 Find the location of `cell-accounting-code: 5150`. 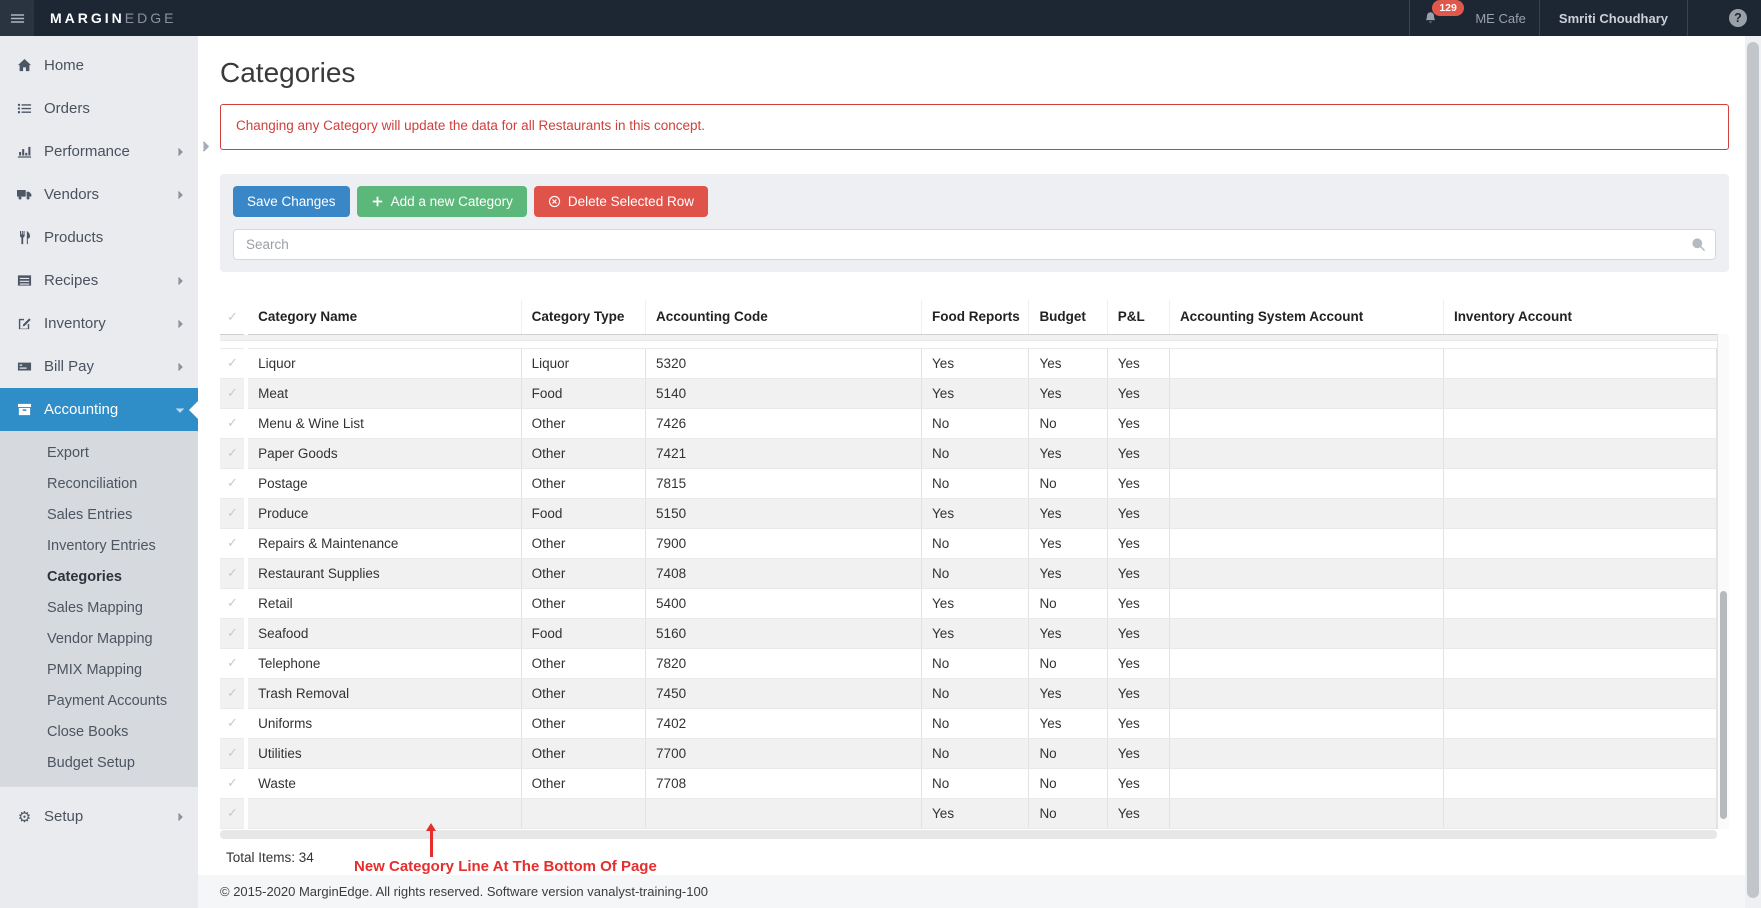

cell-accounting-code: 5150 is located at coordinates (784, 513).